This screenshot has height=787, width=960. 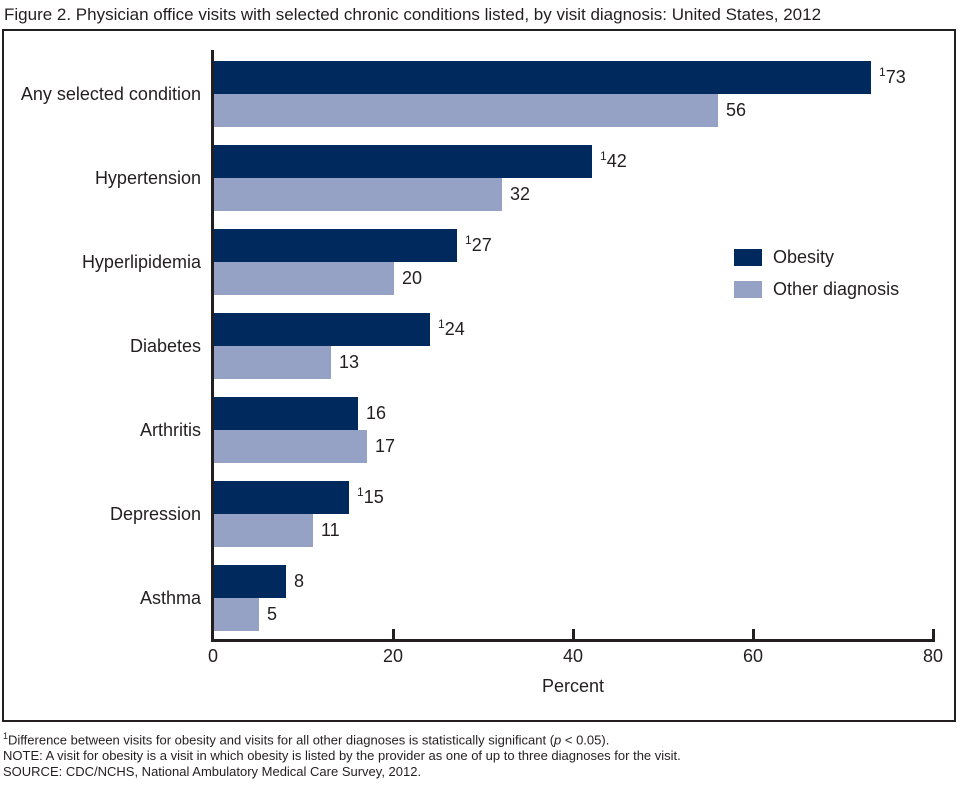 What do you see at coordinates (385, 446) in the screenshot?
I see `value-label-other-diagnosis: 17` at bounding box center [385, 446].